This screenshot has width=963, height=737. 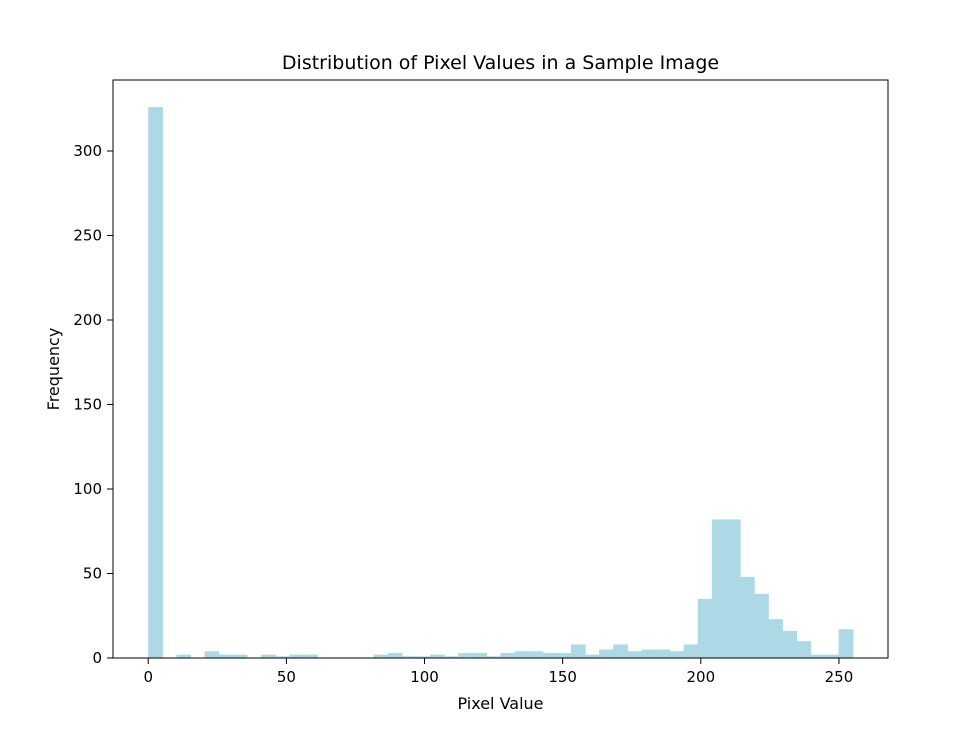 I want to click on y-axis-ticks: 0 50 100 150 200 250 300, so click(x=93, y=404).